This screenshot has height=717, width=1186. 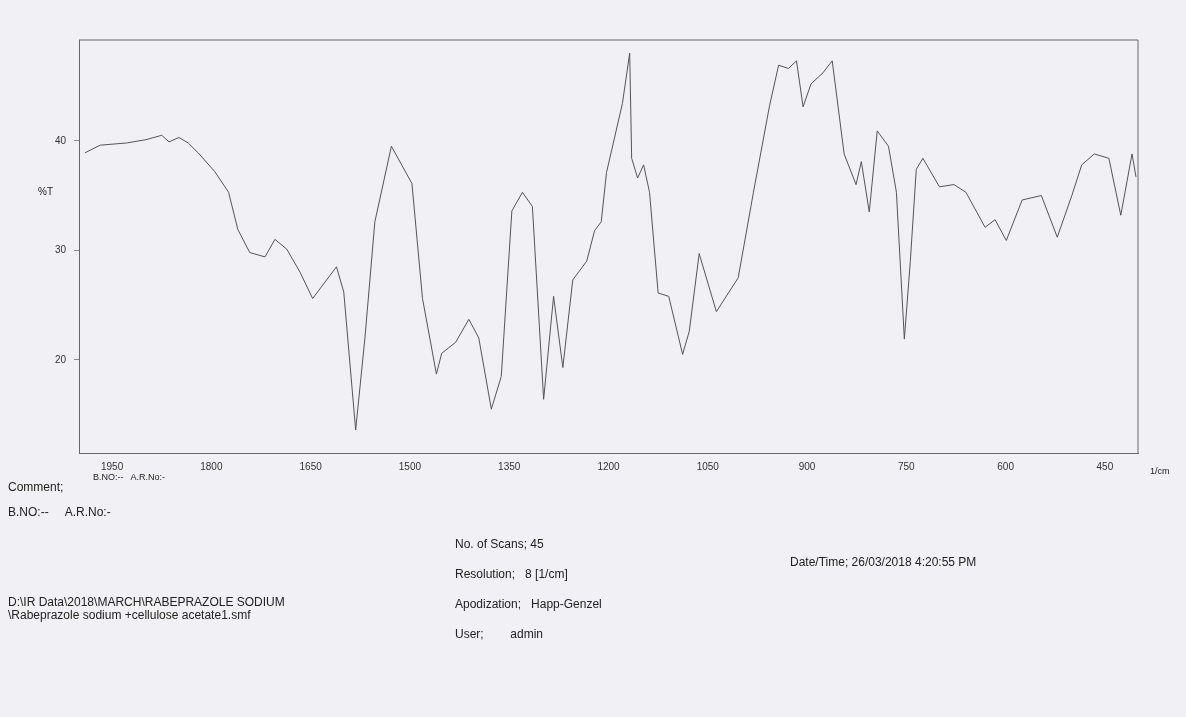 I want to click on x-tick-label: 750, so click(x=907, y=466).